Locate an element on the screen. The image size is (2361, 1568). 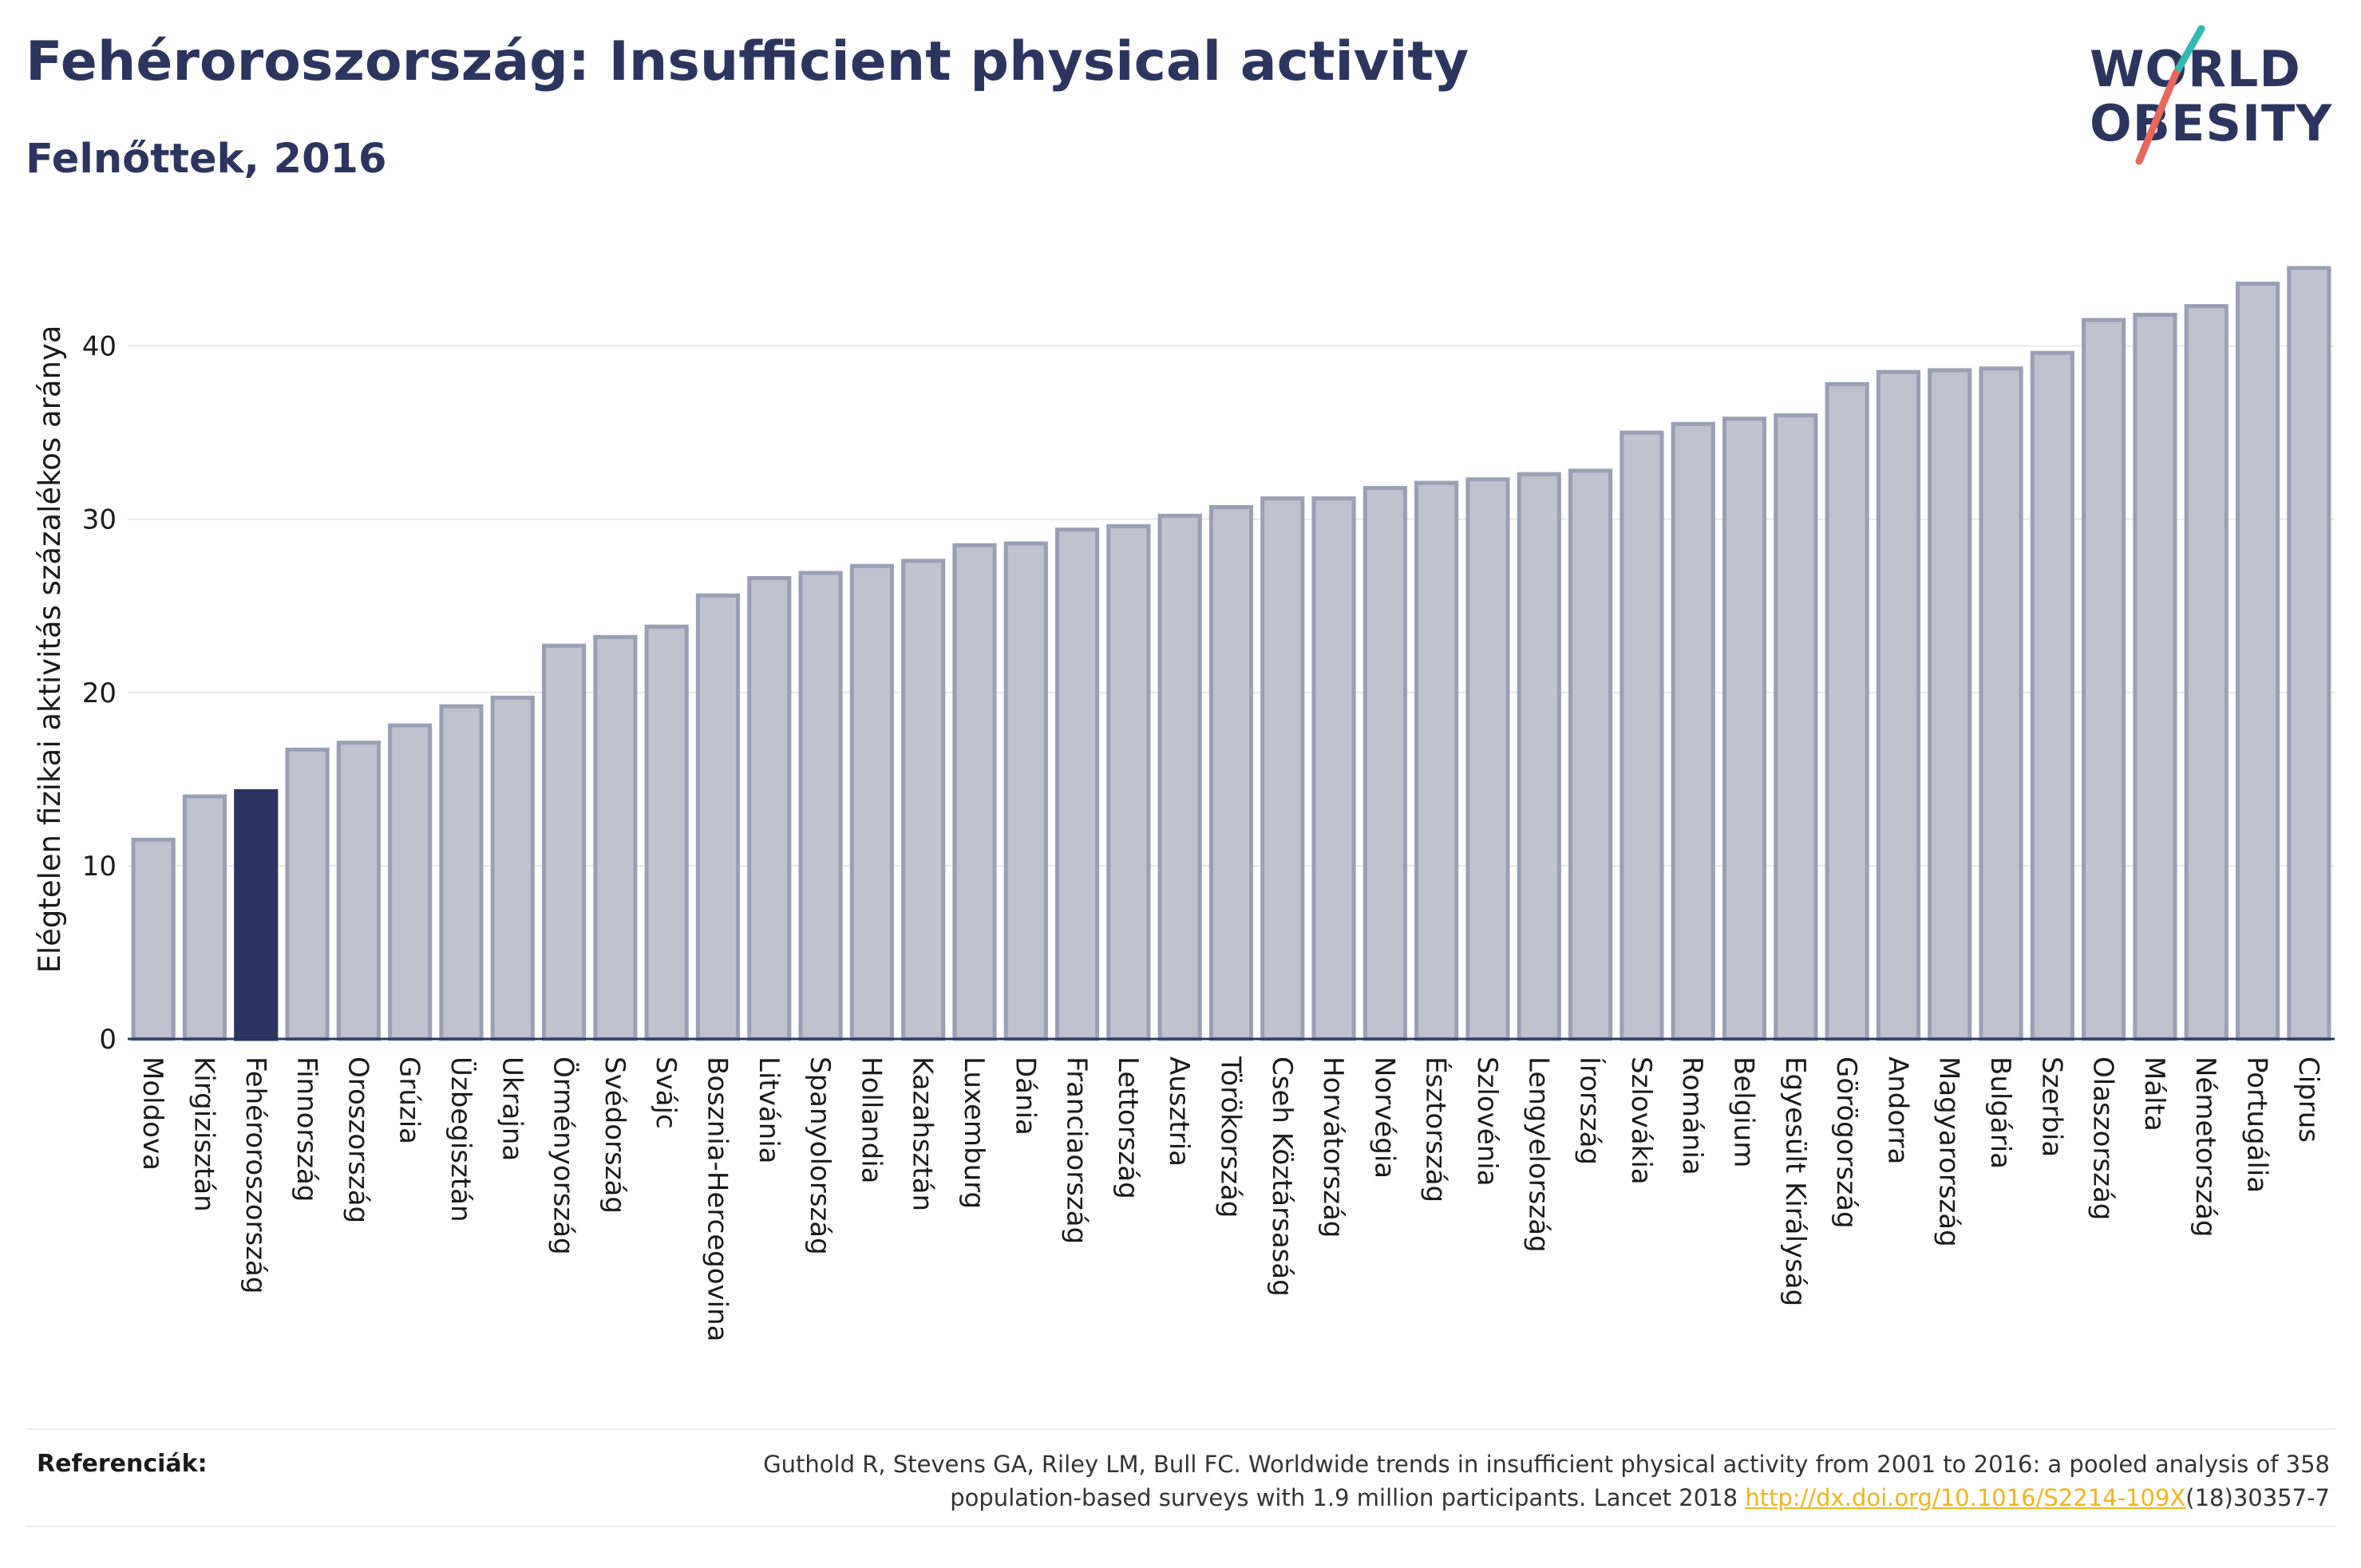
x-tick-label: Szlovénia is located at coordinates (1487, 1122).